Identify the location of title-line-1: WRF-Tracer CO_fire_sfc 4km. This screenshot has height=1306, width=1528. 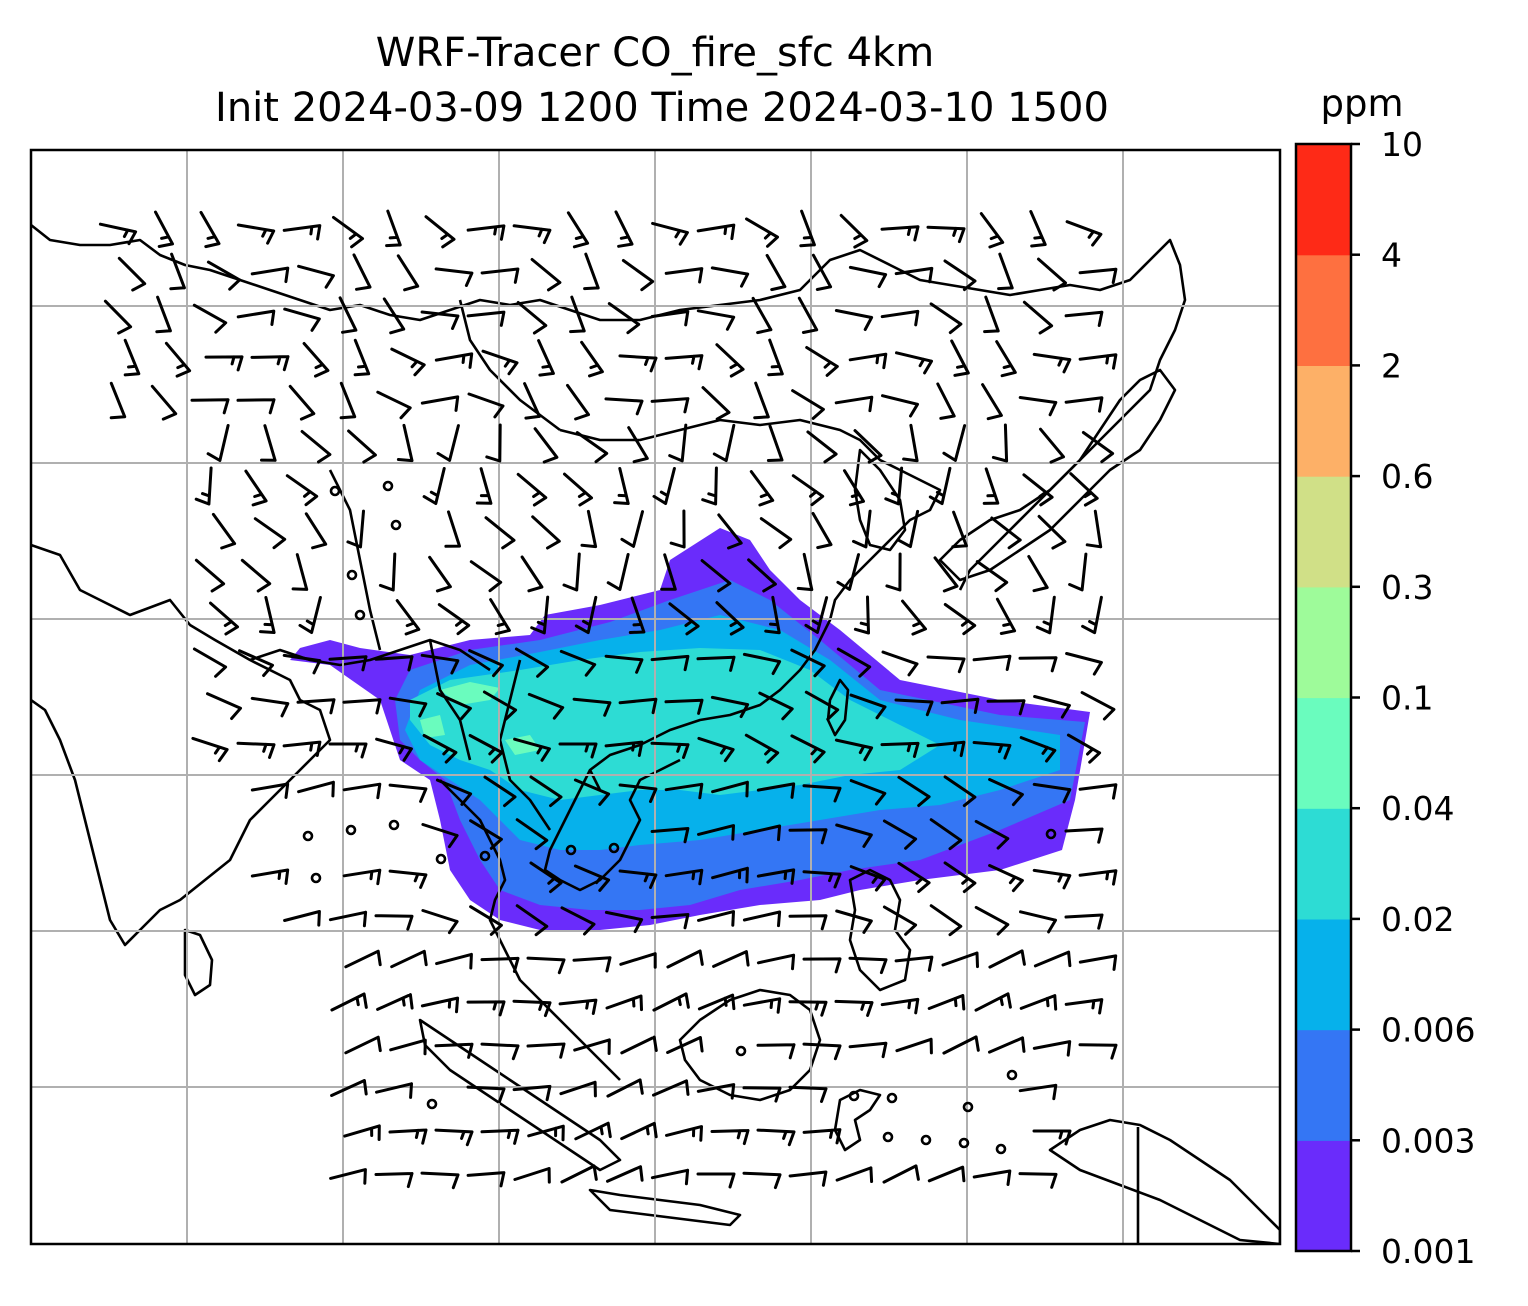
(655, 53).